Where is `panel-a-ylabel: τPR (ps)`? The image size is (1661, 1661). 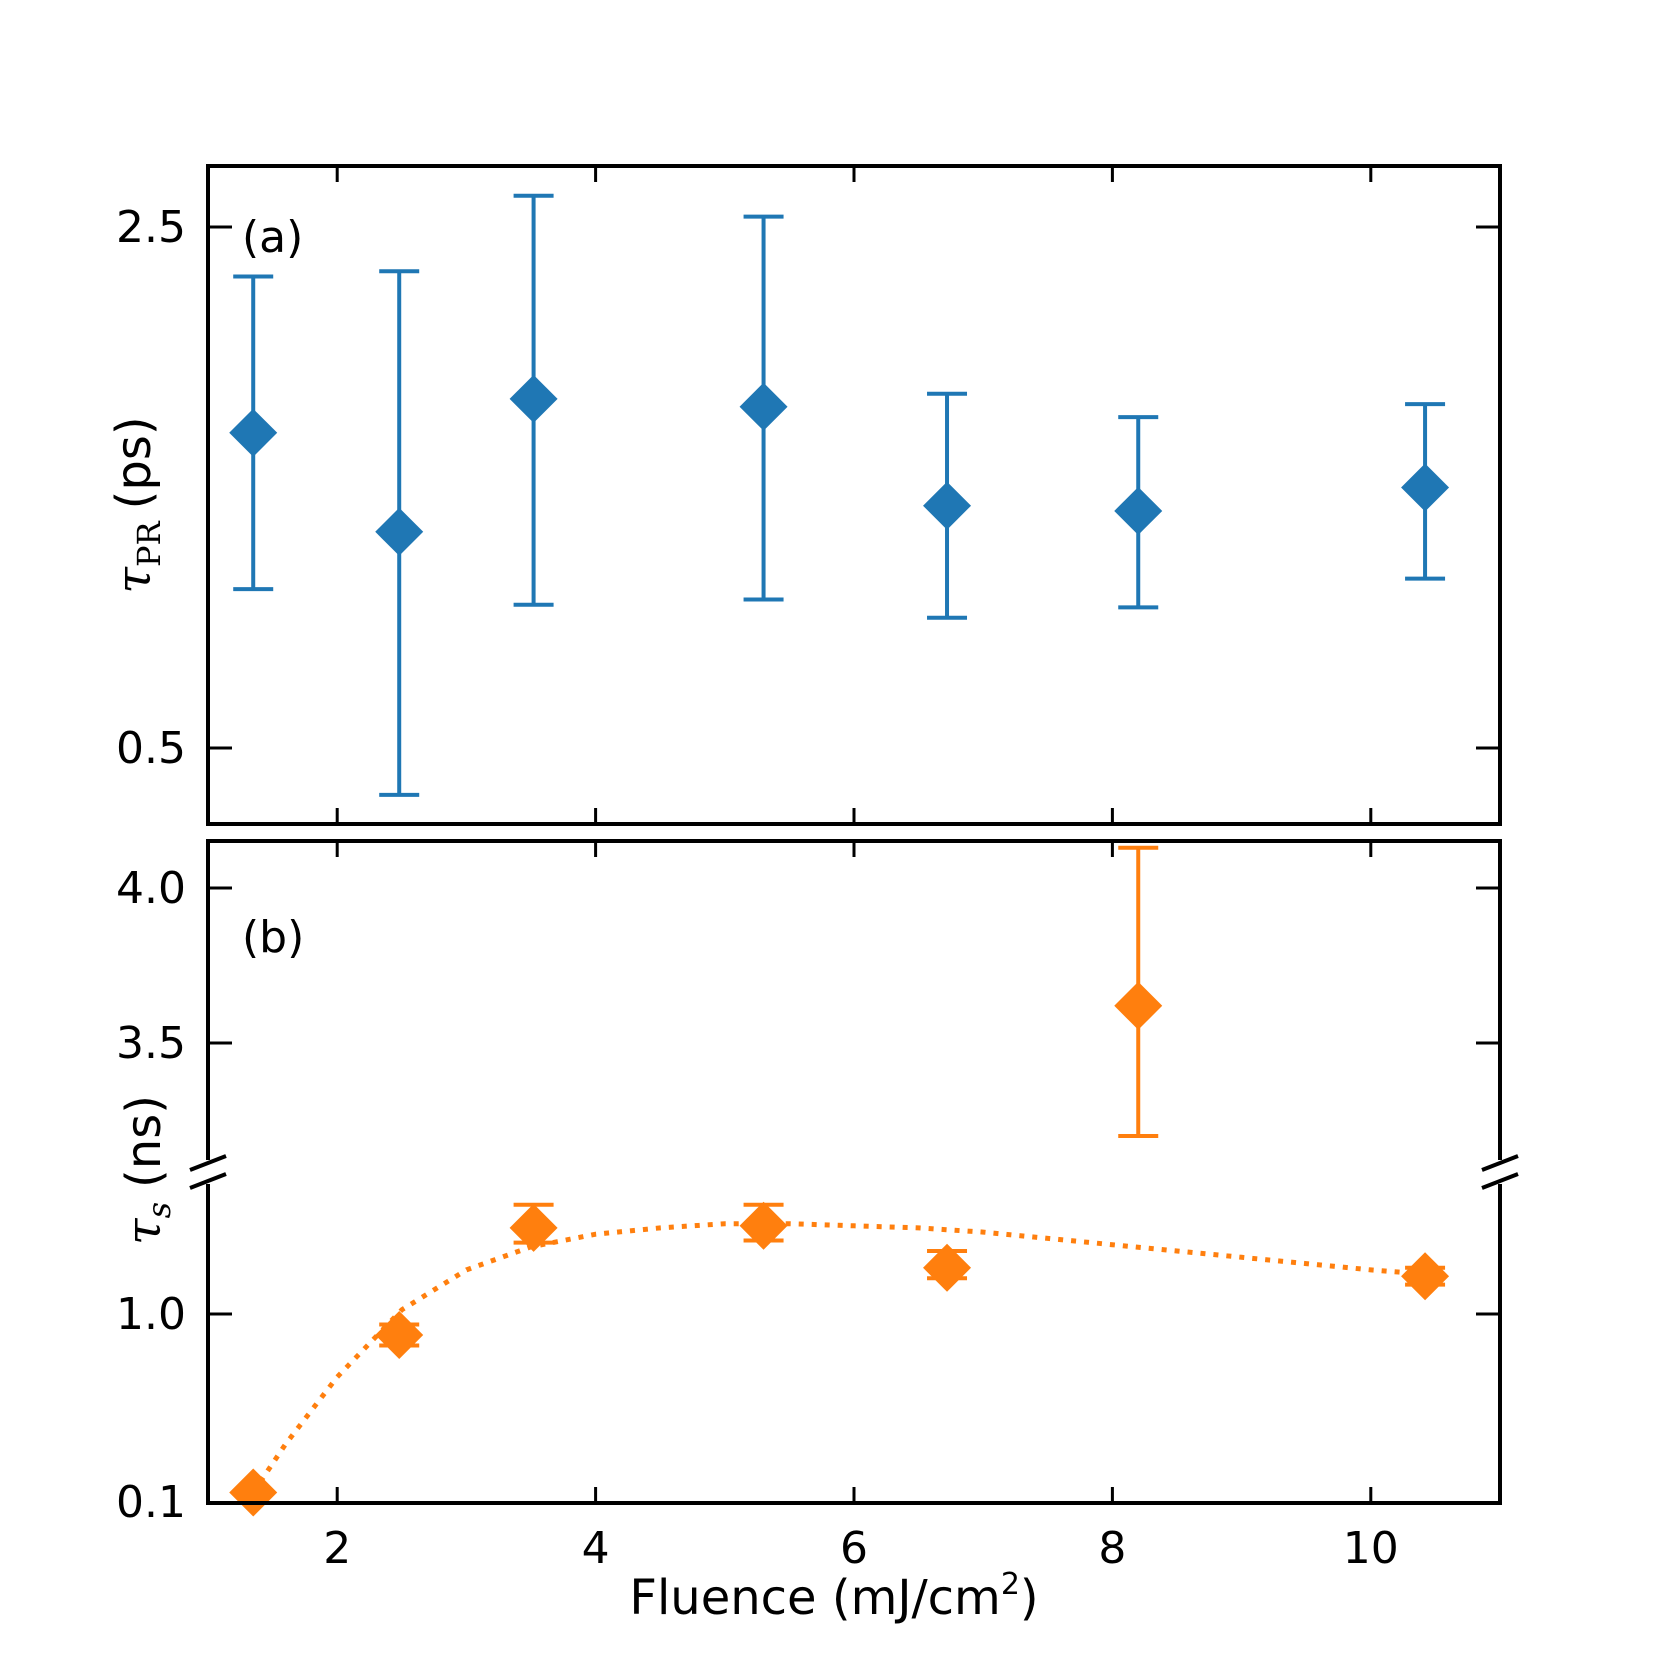 panel-a-ylabel: τPR (ps) is located at coordinates (137, 504).